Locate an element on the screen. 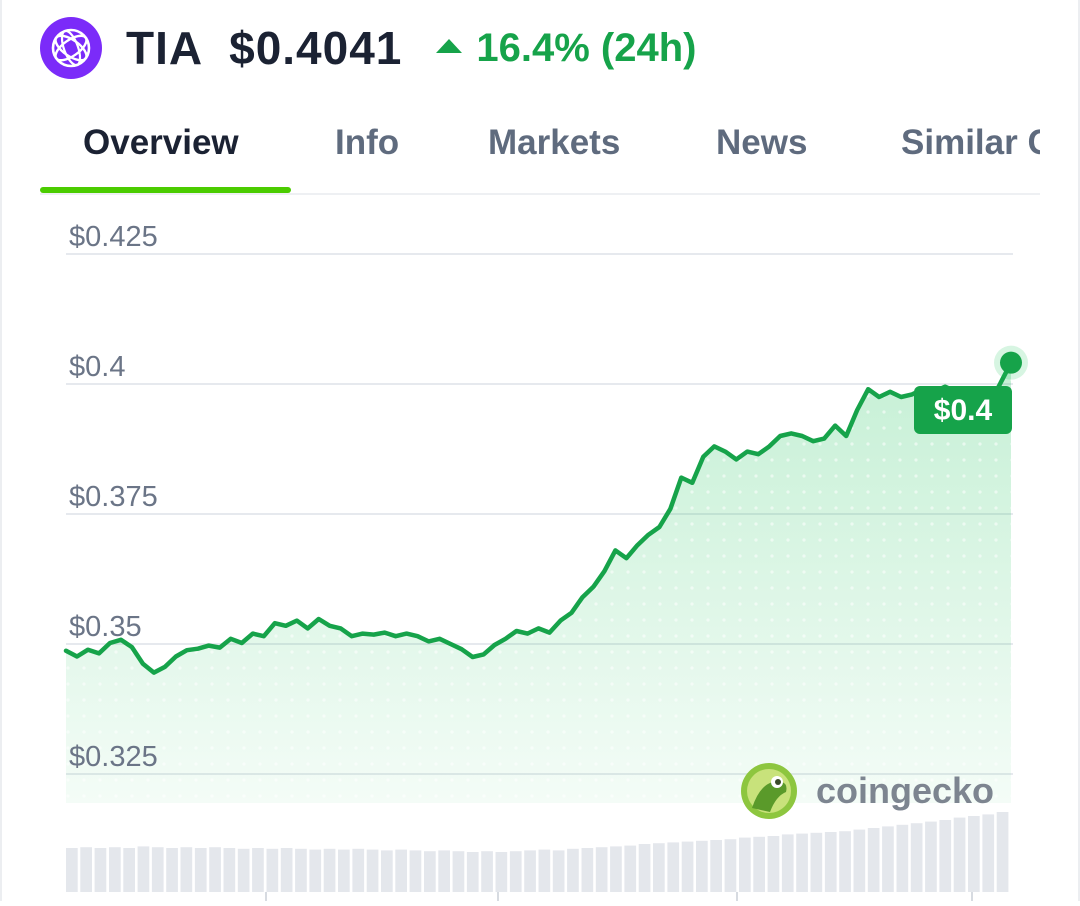 The height and width of the screenshot is (906, 1080). coin-header: TIA $0.4041 16.4% (24h) is located at coordinates (368, 48).